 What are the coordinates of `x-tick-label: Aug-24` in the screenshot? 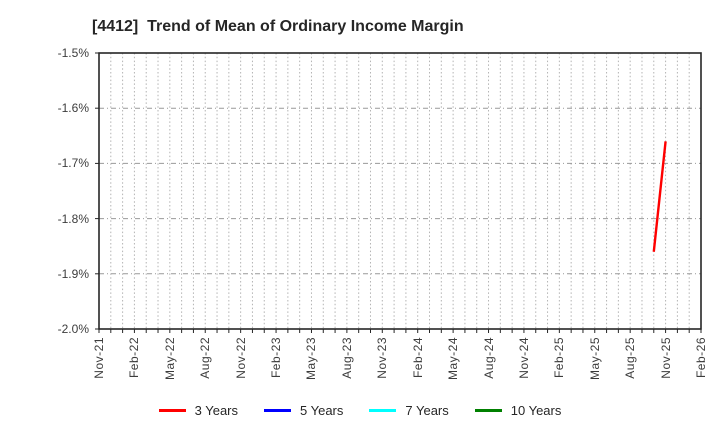 It's located at (488, 358).